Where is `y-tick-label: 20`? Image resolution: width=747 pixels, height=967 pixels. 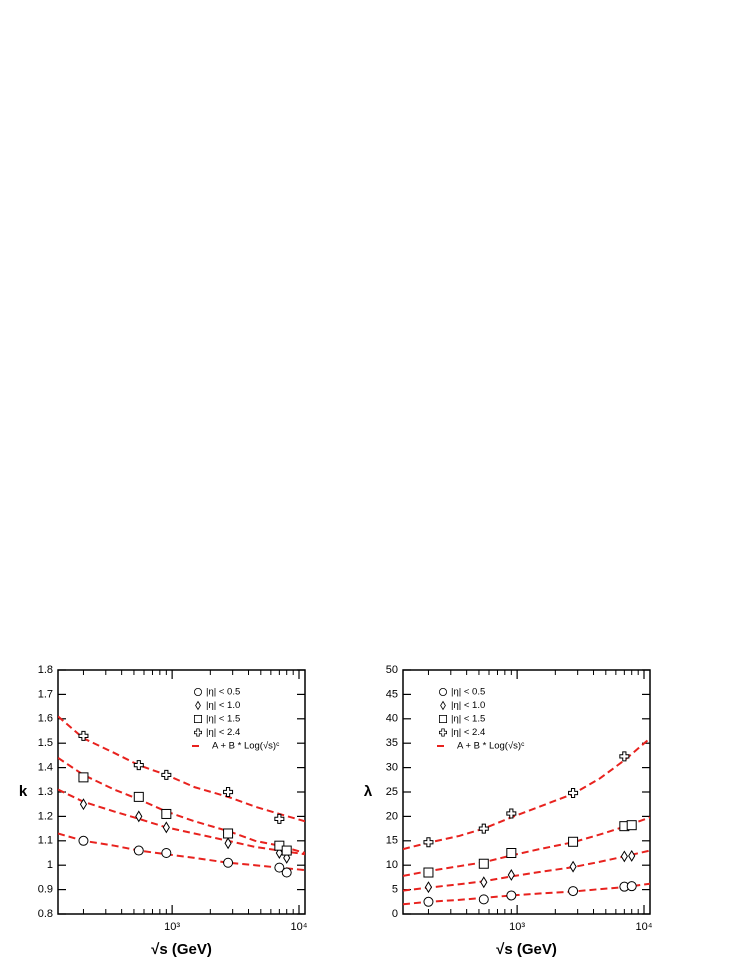 y-tick-label: 20 is located at coordinates (392, 816).